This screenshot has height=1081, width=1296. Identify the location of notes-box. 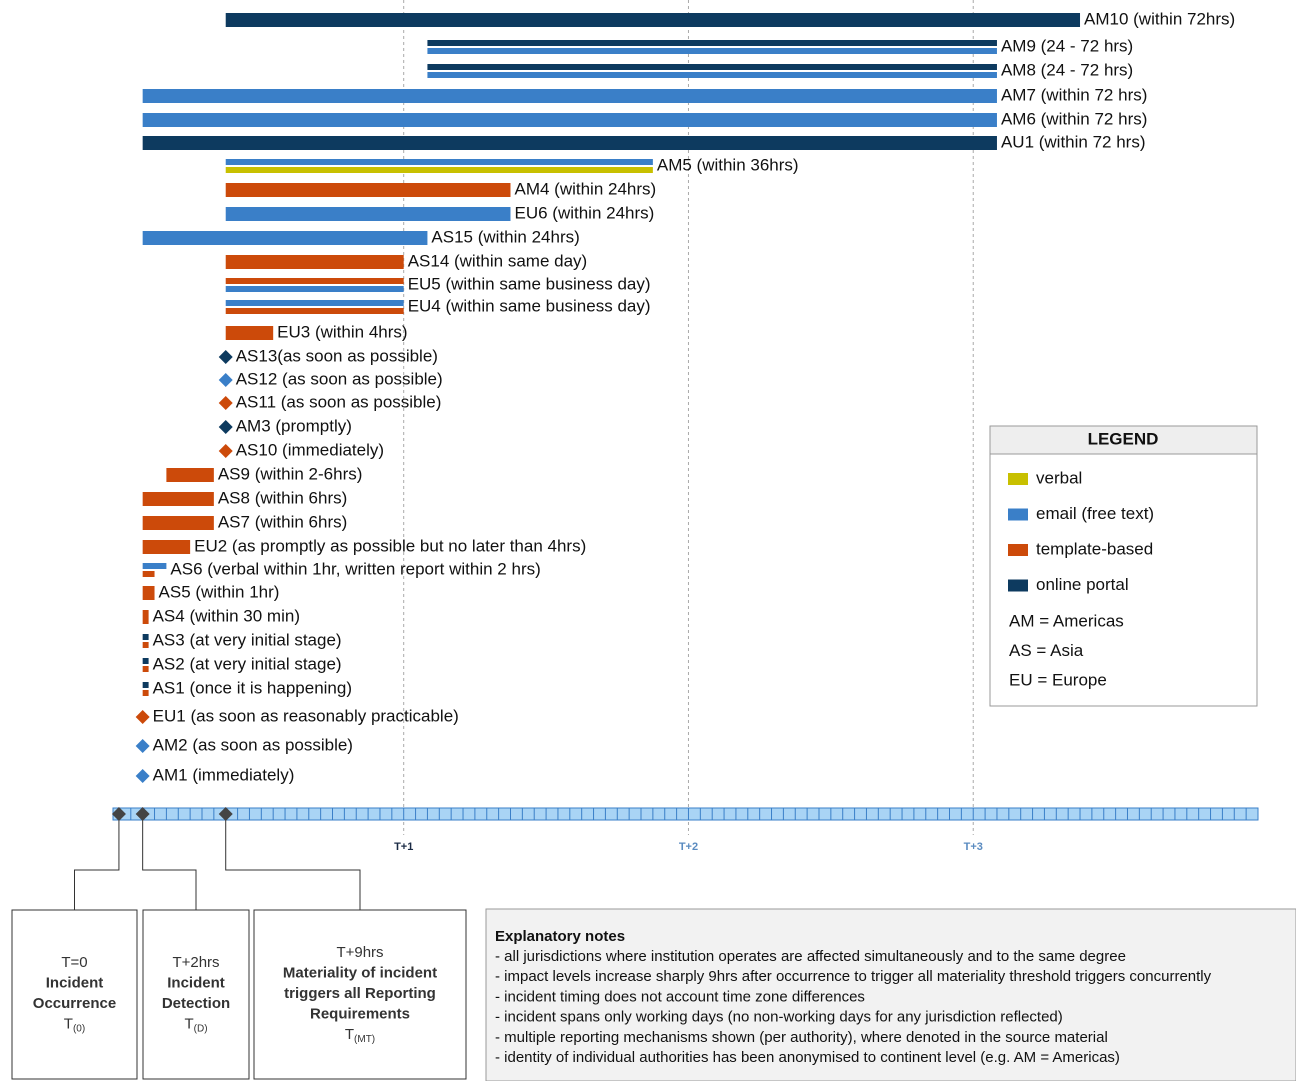
(890, 994).